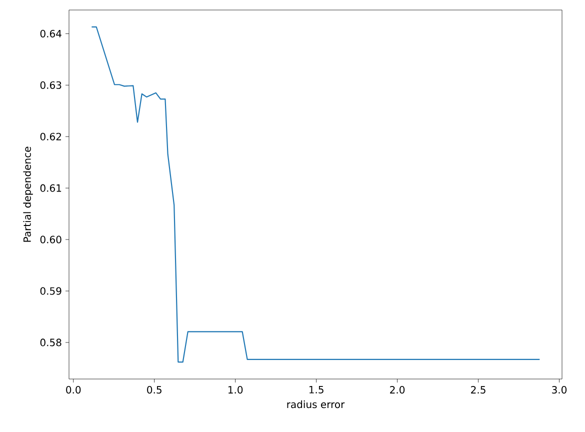 The width and height of the screenshot is (585, 432). Describe the element at coordinates (73, 390) in the screenshot. I see `x-tick-label: 0.0` at that location.